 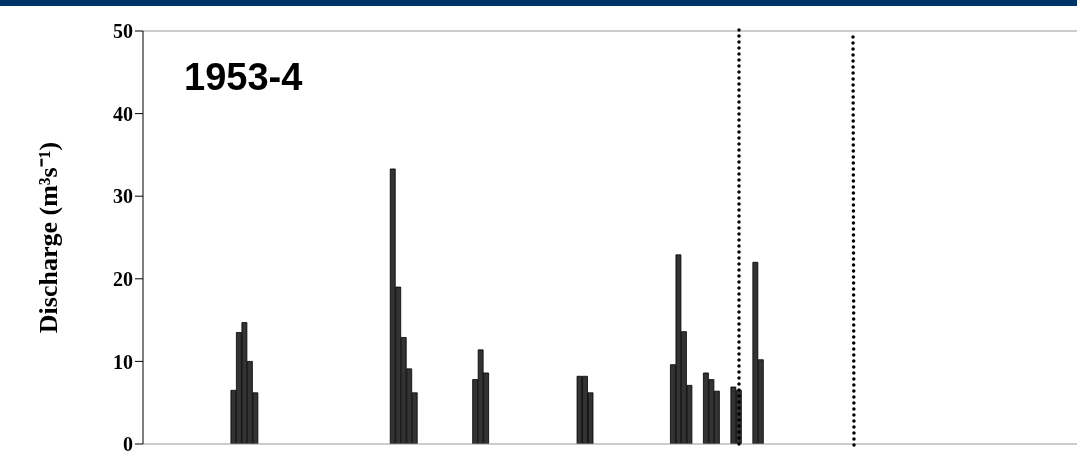 What do you see at coordinates (128, 444) in the screenshot?
I see `y-tick-label: 0` at bounding box center [128, 444].